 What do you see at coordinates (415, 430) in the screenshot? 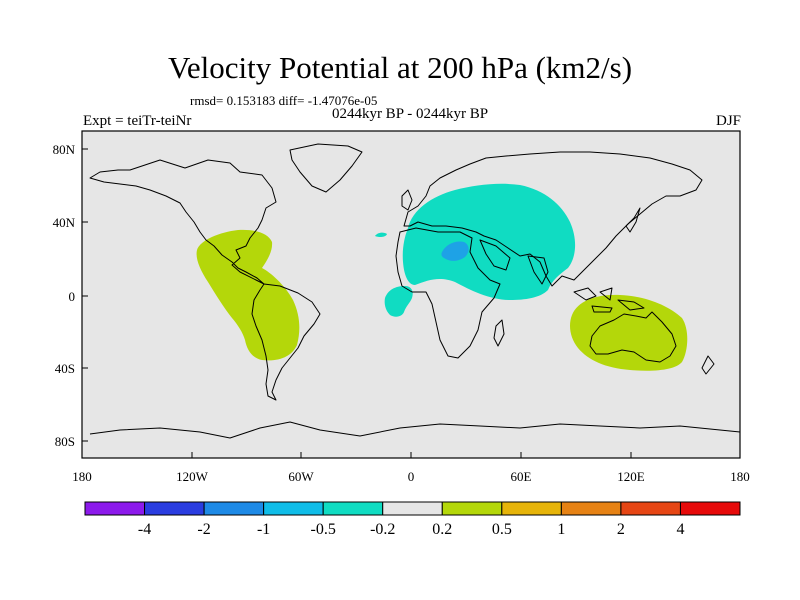
I see `coastline-antarctica` at bounding box center [415, 430].